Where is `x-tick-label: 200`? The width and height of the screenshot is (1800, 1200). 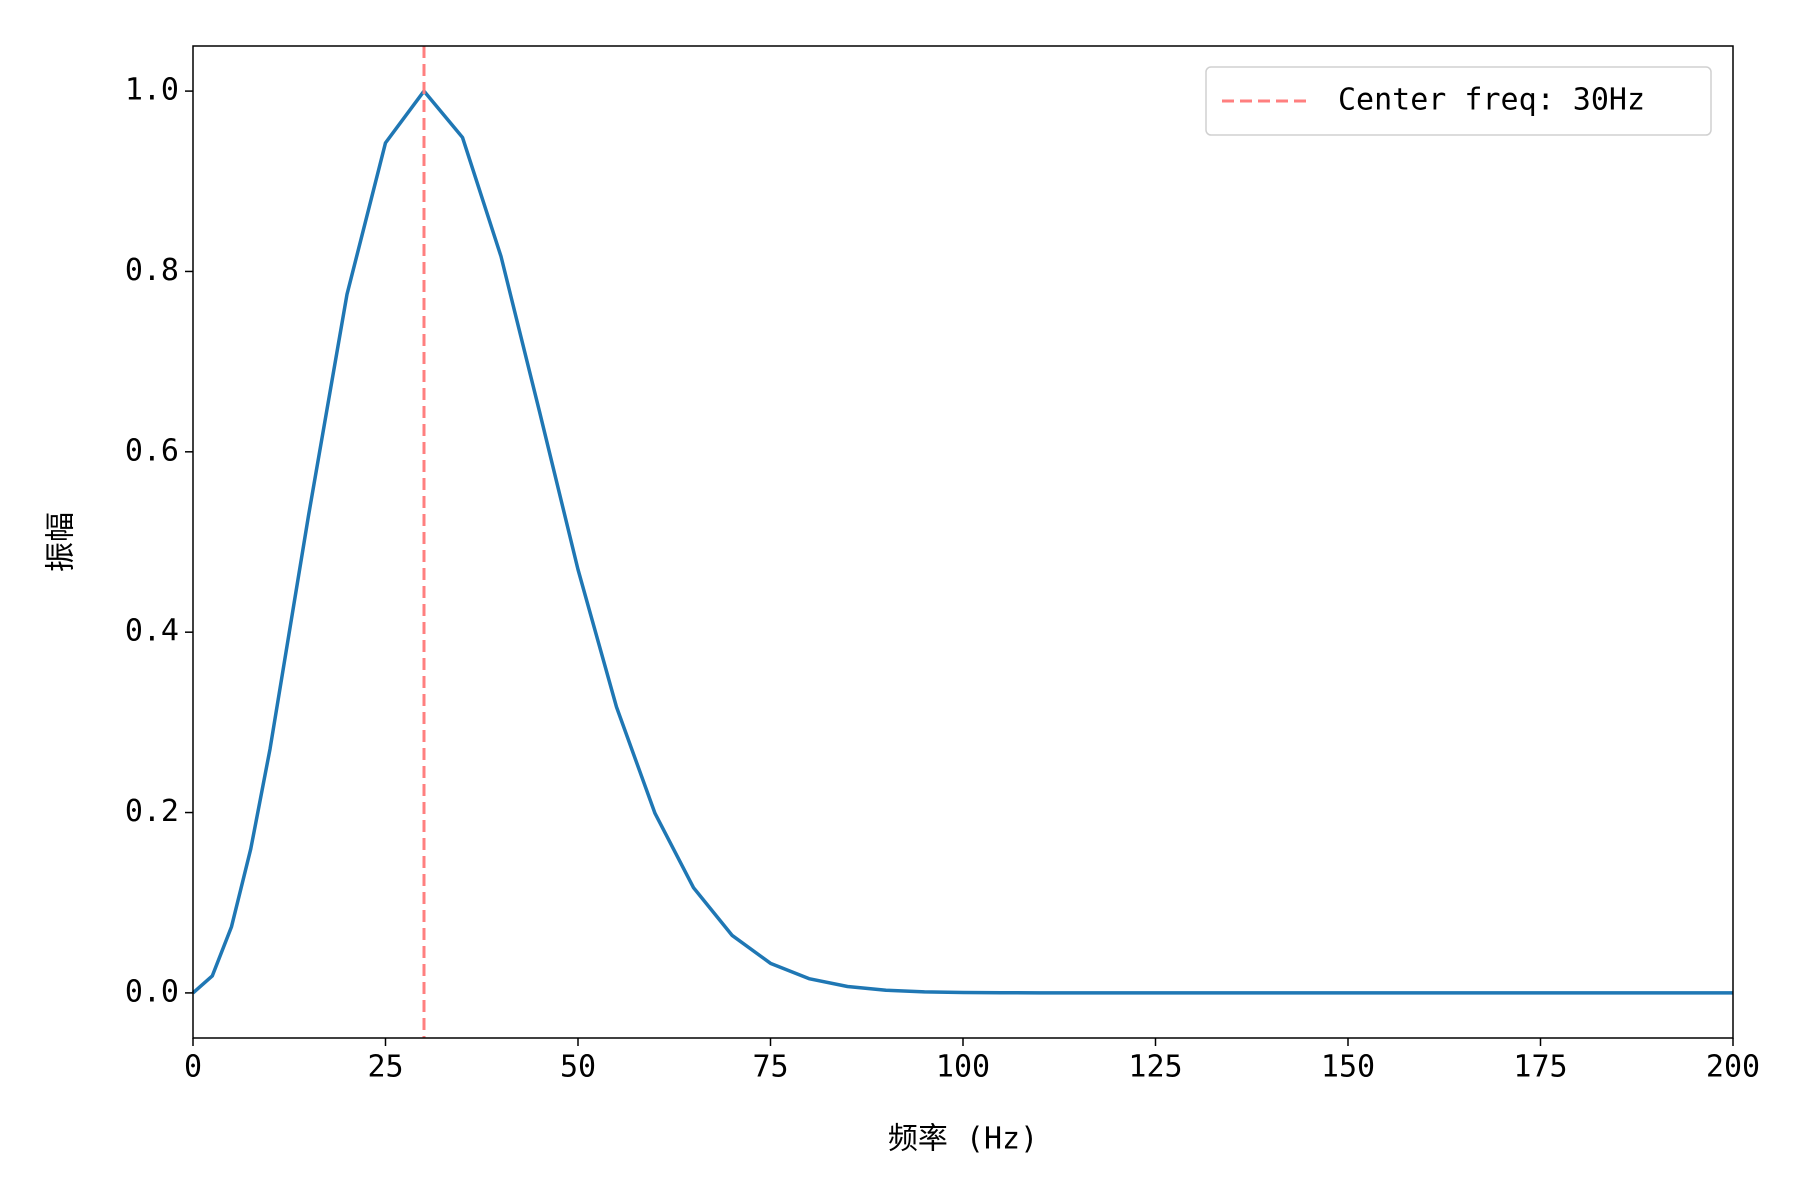 x-tick-label: 200 is located at coordinates (1733, 1067).